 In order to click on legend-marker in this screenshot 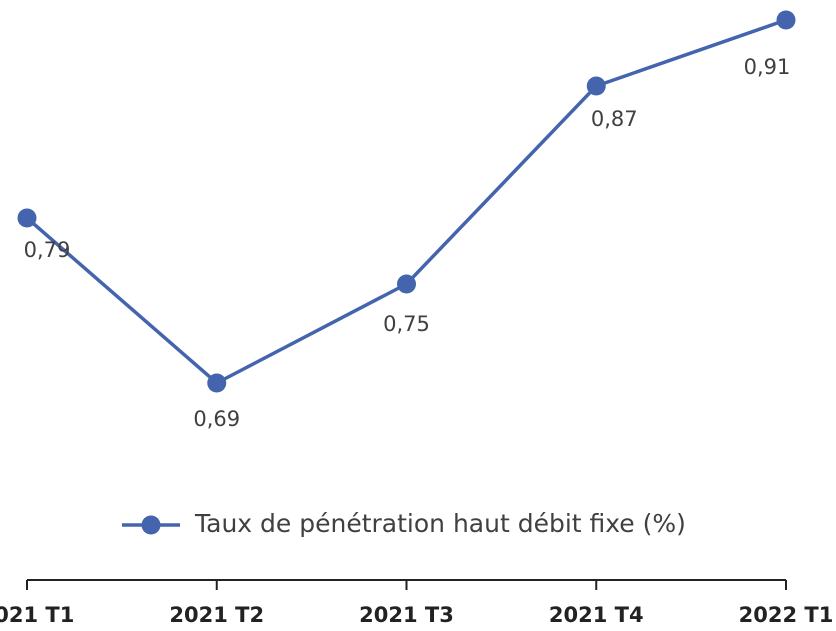, I will do `click(151, 525)`.